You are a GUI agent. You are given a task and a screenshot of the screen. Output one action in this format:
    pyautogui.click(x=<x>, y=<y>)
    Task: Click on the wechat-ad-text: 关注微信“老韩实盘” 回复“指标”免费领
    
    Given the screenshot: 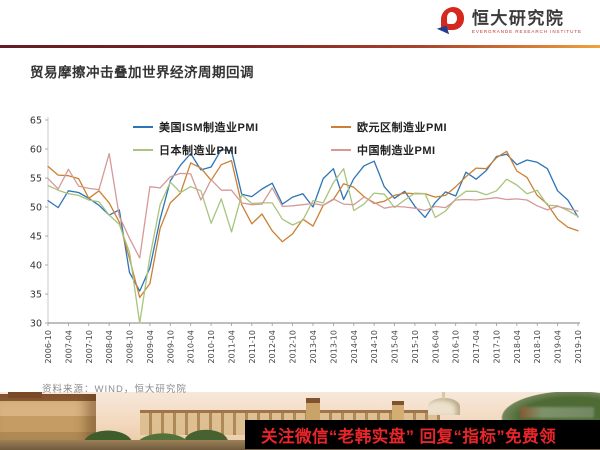 What is the action you would take?
    pyautogui.click(x=409, y=436)
    